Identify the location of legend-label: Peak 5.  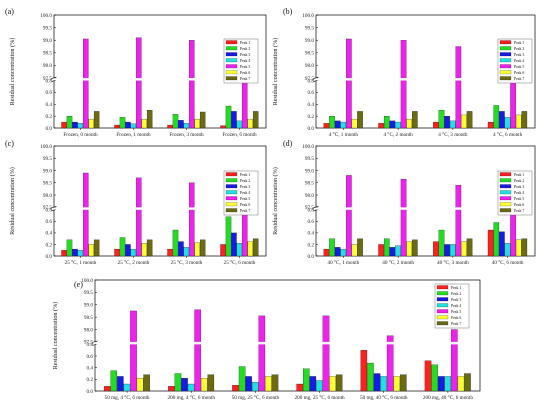
(519, 67).